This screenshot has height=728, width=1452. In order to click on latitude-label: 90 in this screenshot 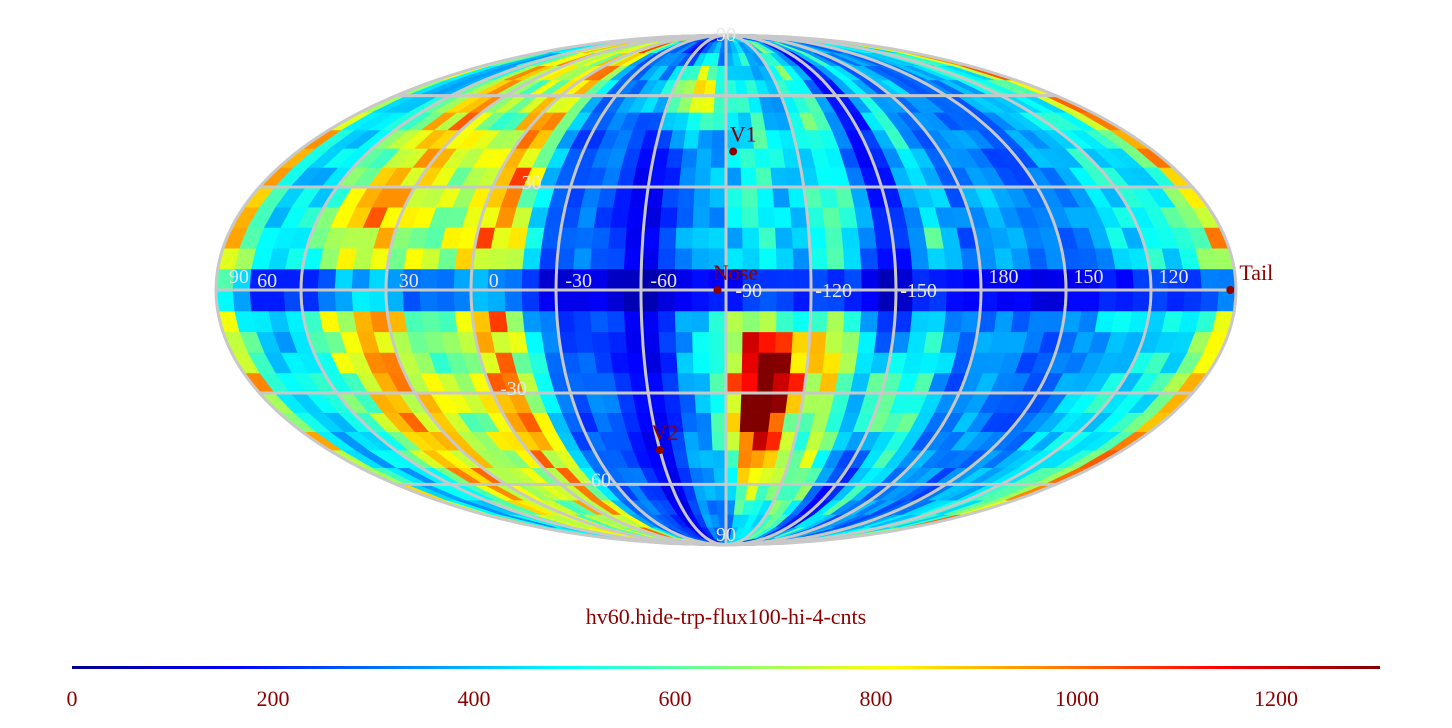, I will do `click(726, 535)`.